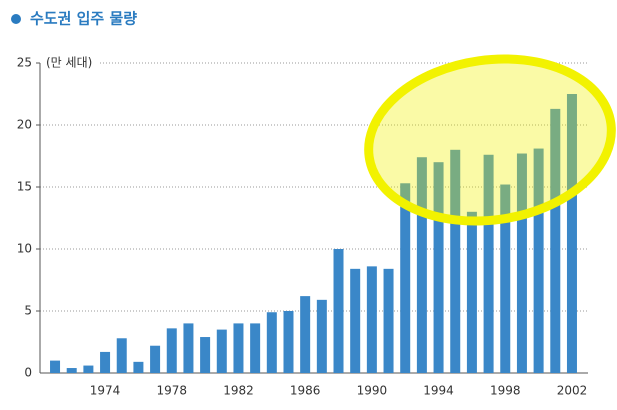  Describe the element at coordinates (105, 391) in the screenshot. I see `x-tick-label: 1974` at that location.